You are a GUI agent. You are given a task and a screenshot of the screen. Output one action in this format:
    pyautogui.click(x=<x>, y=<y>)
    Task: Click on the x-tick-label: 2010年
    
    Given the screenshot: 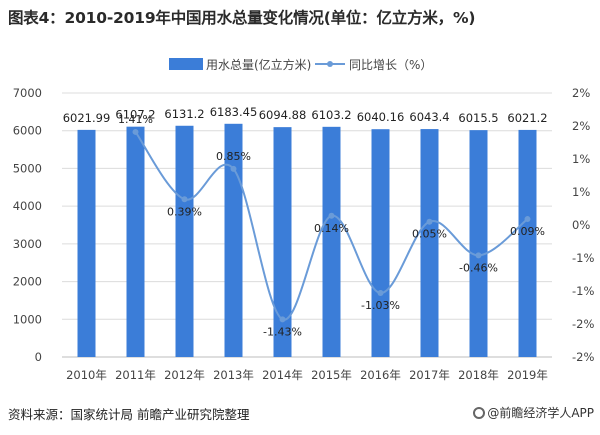 What is the action you would take?
    pyautogui.click(x=86, y=375)
    